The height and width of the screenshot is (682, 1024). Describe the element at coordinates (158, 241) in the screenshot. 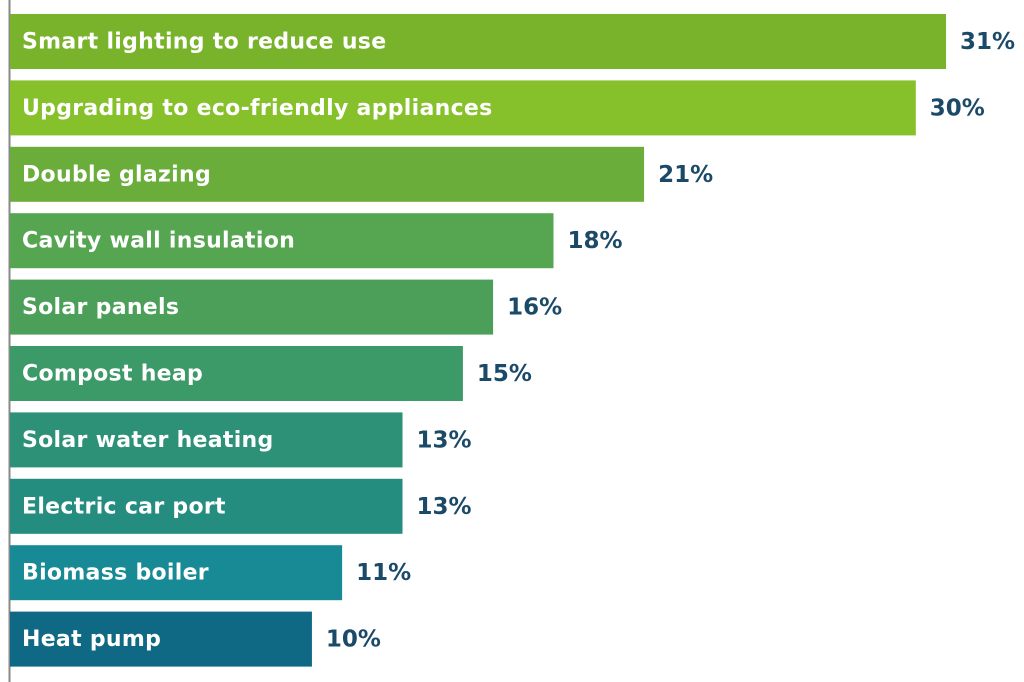

I see `category-label: Cavity wall insulation` at that location.